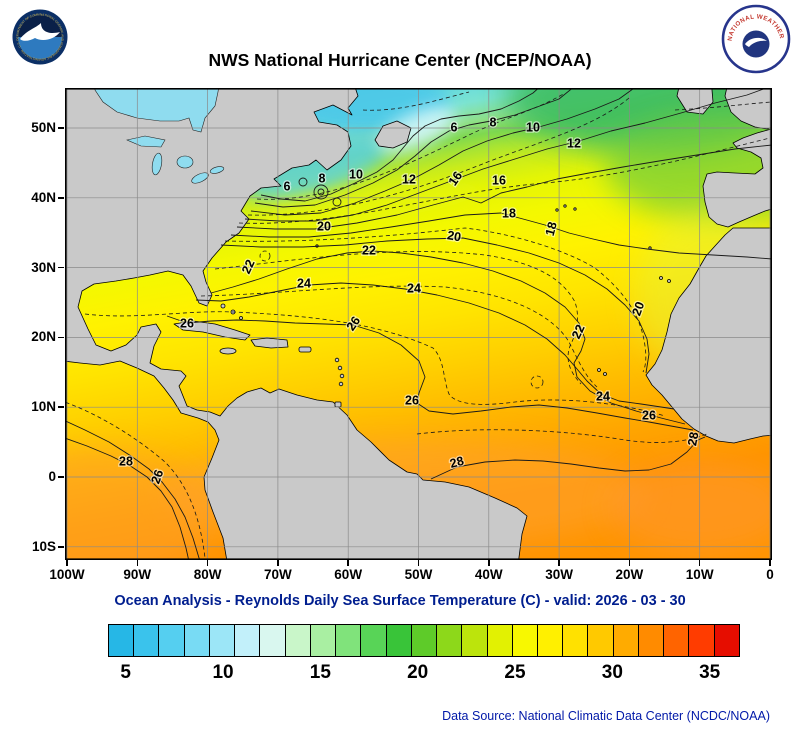  I want to click on land-ireland, so click(695, 101).